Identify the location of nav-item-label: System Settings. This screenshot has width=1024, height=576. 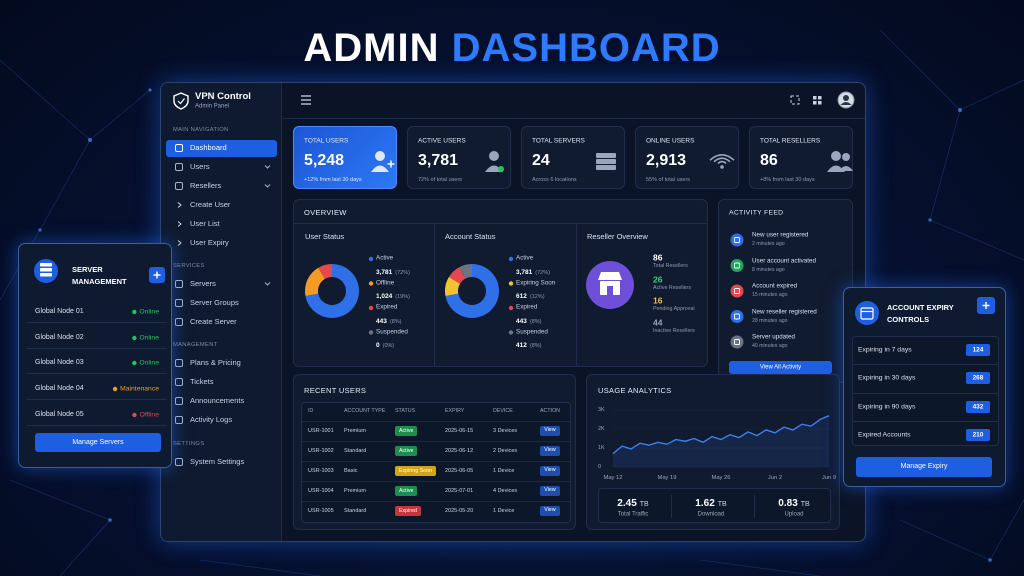
(217, 461).